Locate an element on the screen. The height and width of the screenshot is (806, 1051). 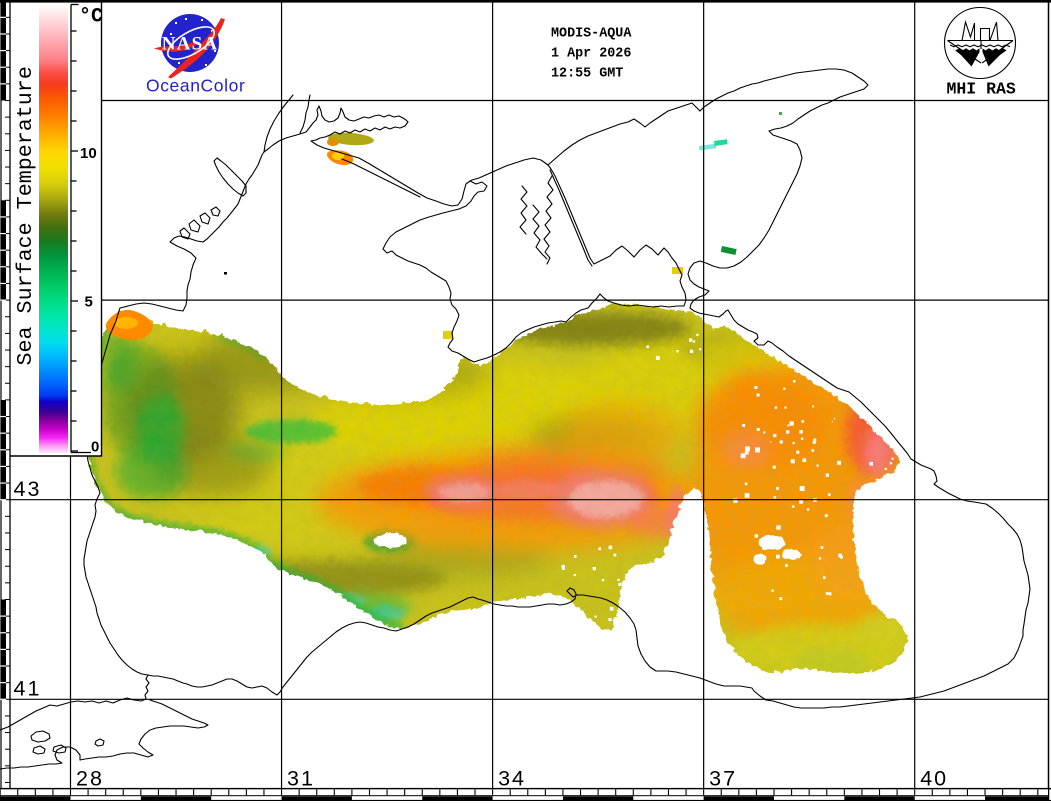
svg-text: 41 is located at coordinates (28, 689).